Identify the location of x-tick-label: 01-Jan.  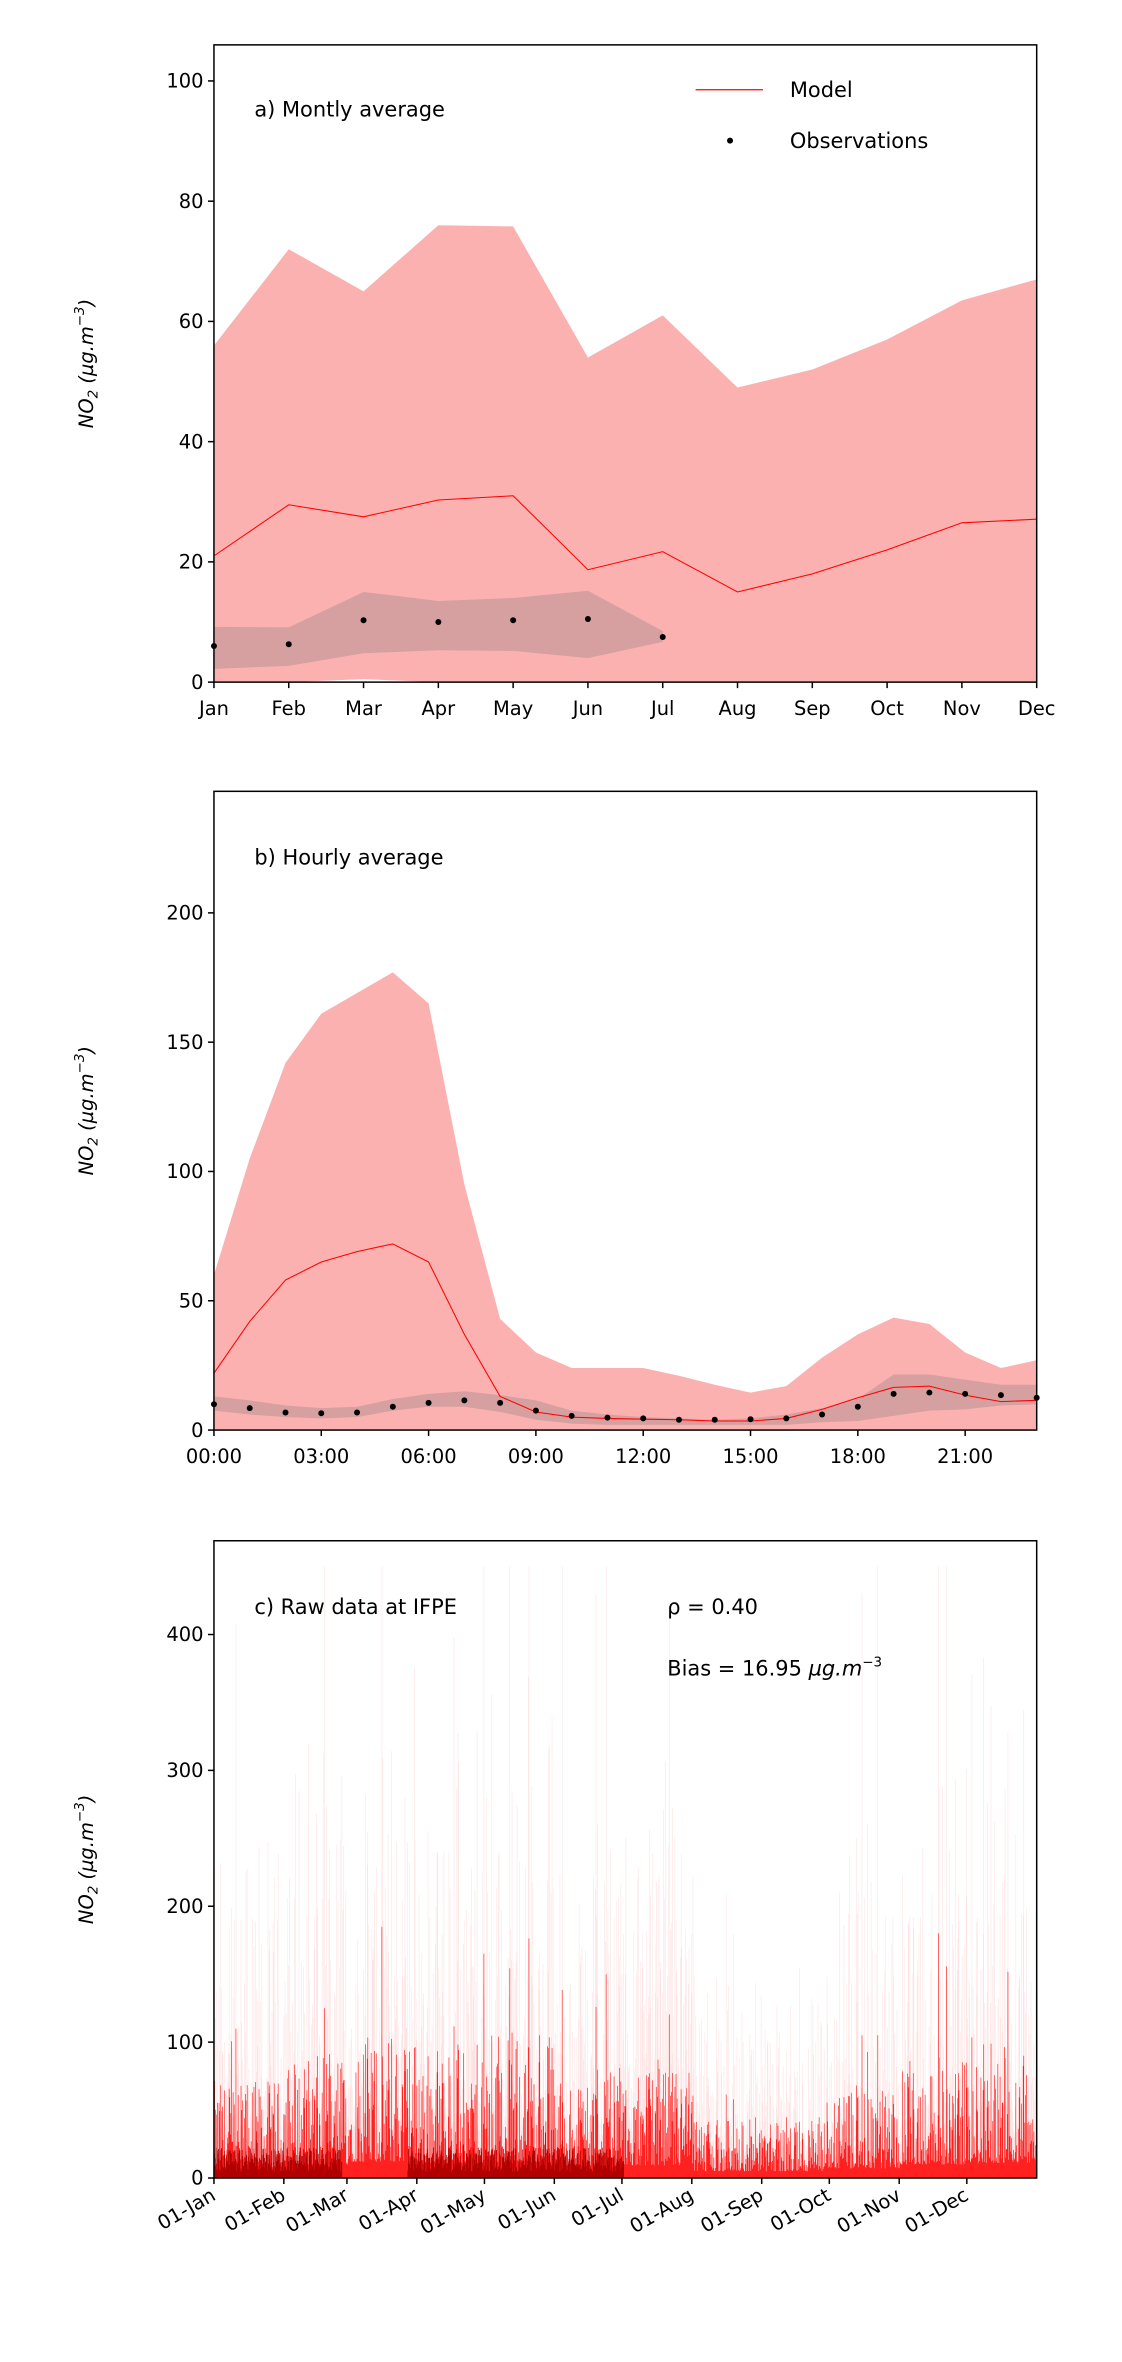
(187, 2208).